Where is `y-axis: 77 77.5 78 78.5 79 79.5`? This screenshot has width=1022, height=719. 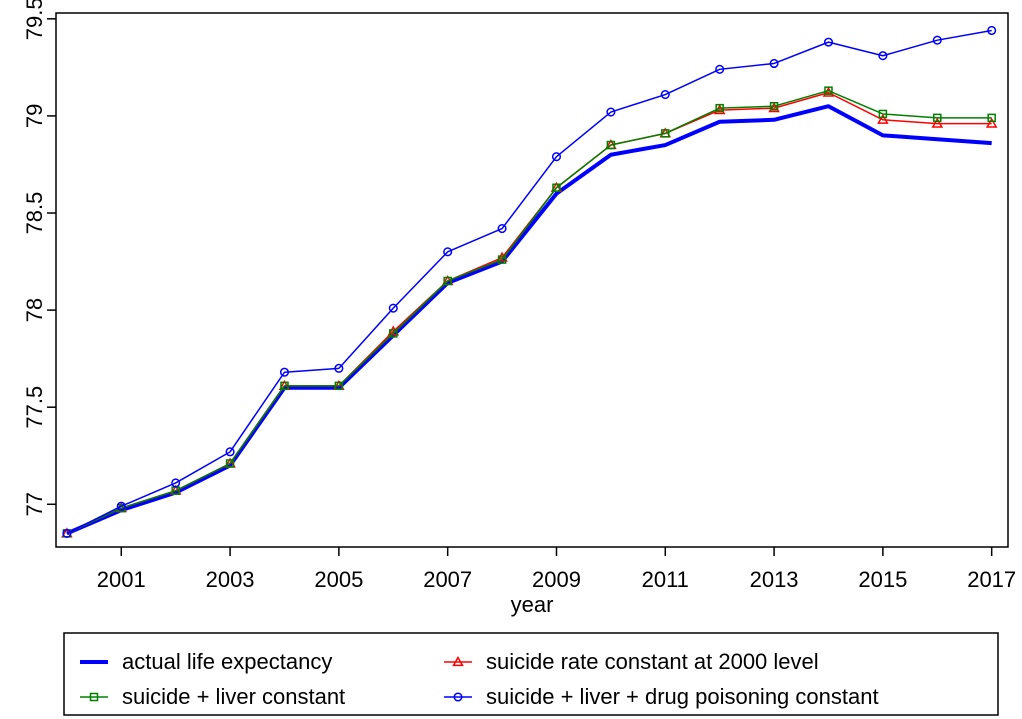
y-axis: 77 77.5 78 78.5 79 79.5 is located at coordinates (39, 258).